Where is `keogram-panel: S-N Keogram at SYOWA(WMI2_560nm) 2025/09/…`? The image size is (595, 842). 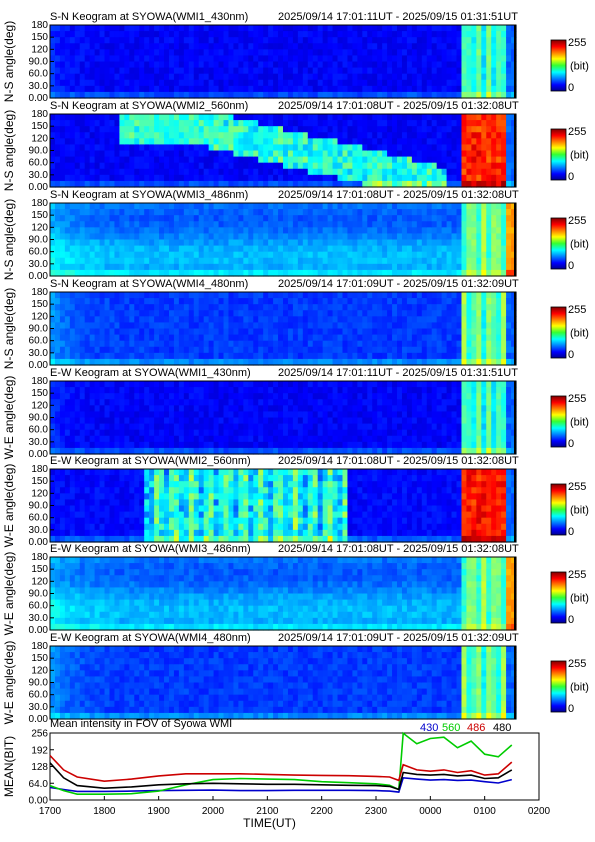
keogram-panel: S-N Keogram at SYOWA(WMI2_560nm) 2025/09/… is located at coordinates (295, 146).